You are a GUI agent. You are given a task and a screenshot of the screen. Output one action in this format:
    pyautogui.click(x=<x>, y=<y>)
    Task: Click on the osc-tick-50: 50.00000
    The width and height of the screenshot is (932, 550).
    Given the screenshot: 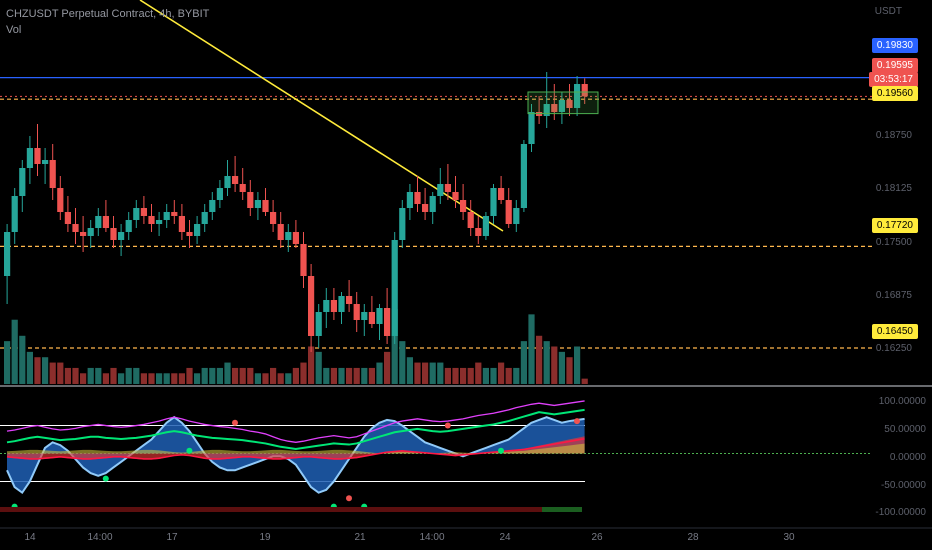 What is the action you would take?
    pyautogui.click(x=905, y=429)
    